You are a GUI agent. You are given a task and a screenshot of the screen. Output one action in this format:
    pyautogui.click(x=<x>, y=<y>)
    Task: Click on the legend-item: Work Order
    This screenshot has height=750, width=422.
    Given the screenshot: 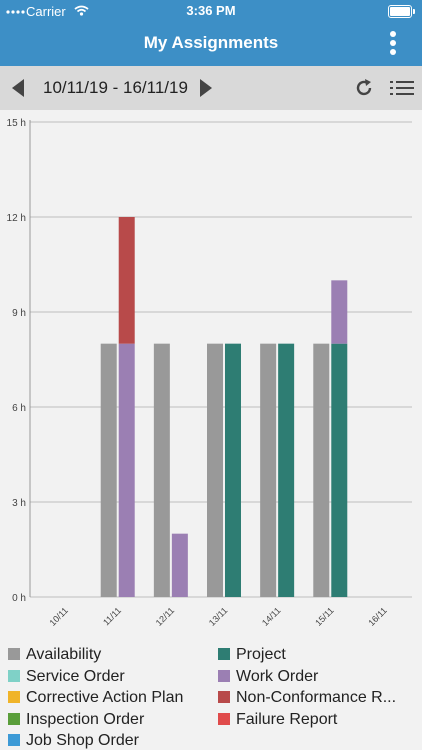 What is the action you would take?
    pyautogui.click(x=318, y=676)
    